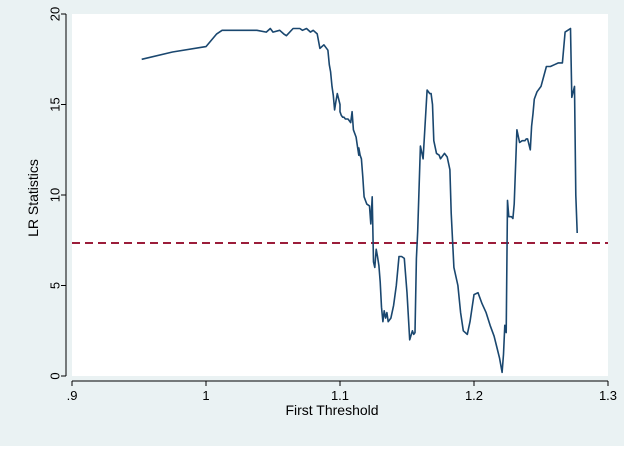 This screenshot has height=451, width=624. What do you see at coordinates (72, 395) in the screenshot?
I see `x-tick-label: .9` at bounding box center [72, 395].